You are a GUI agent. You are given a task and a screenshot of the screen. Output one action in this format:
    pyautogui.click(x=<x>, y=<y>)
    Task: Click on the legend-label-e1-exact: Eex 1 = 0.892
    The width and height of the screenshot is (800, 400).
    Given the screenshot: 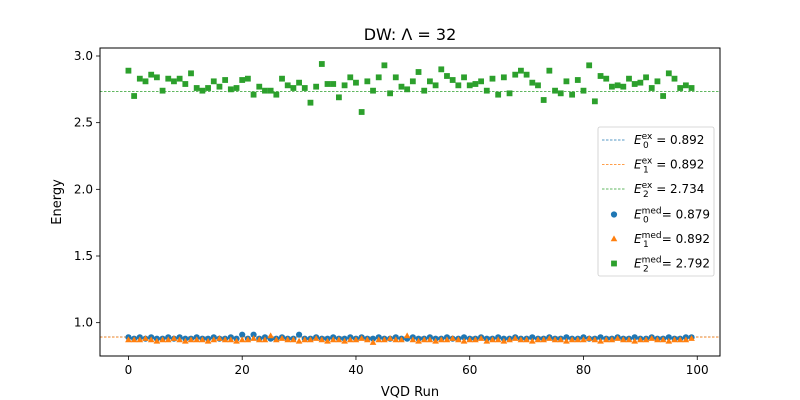 What is the action you would take?
    pyautogui.click(x=669, y=166)
    